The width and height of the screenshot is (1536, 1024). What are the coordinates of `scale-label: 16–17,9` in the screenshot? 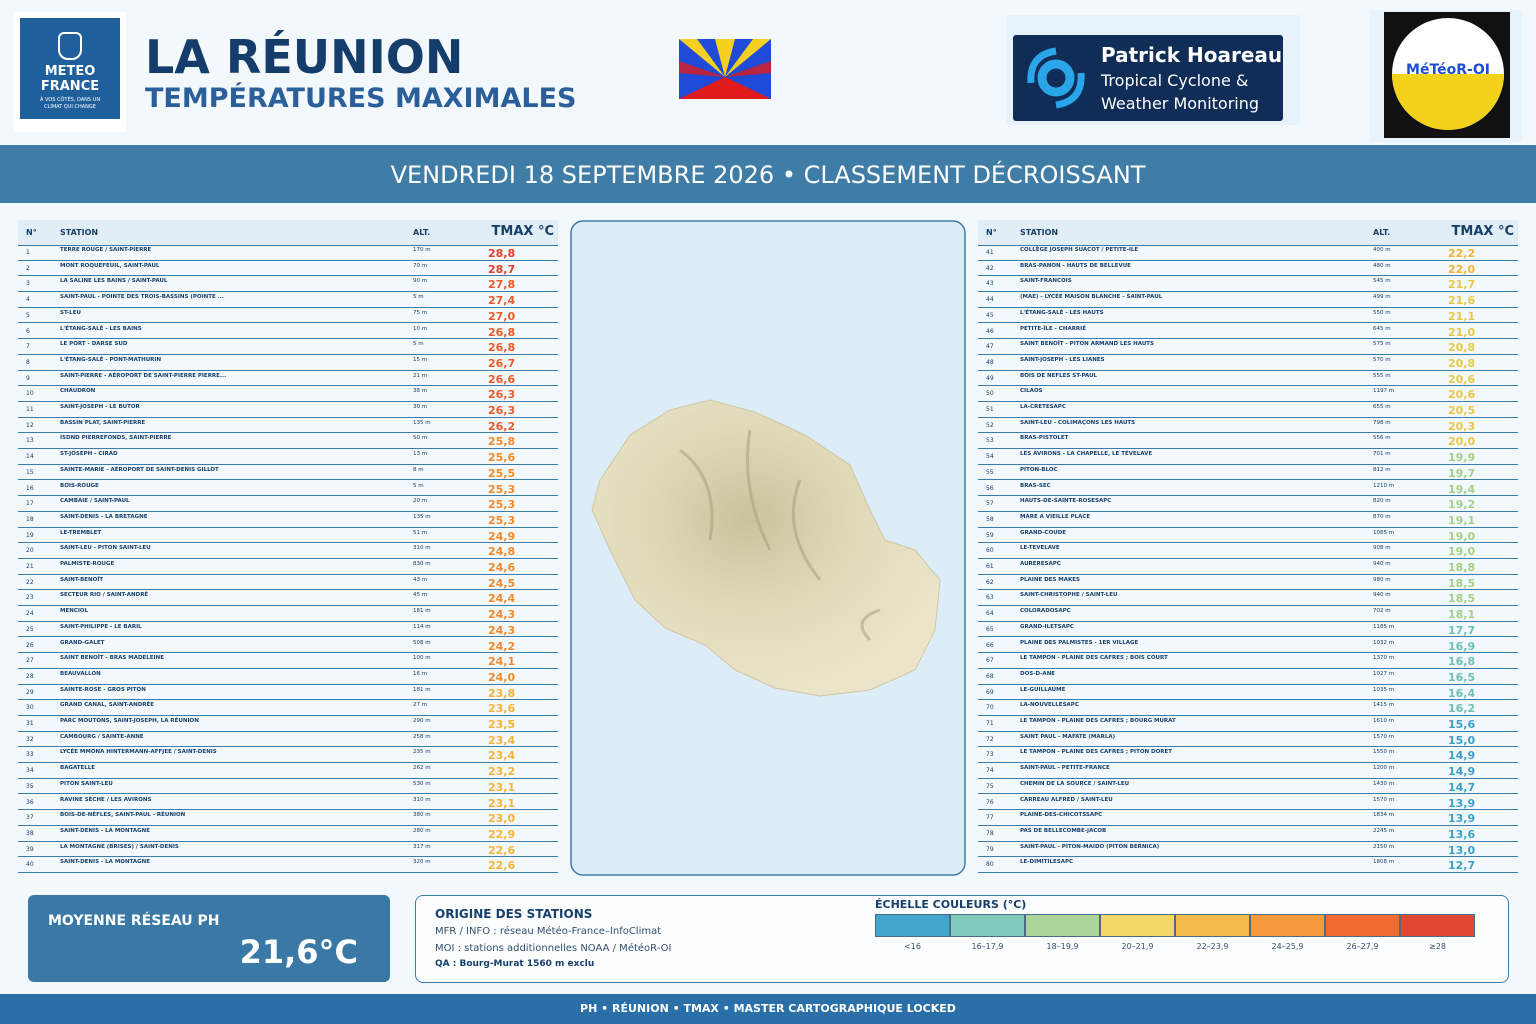 It's located at (987, 946).